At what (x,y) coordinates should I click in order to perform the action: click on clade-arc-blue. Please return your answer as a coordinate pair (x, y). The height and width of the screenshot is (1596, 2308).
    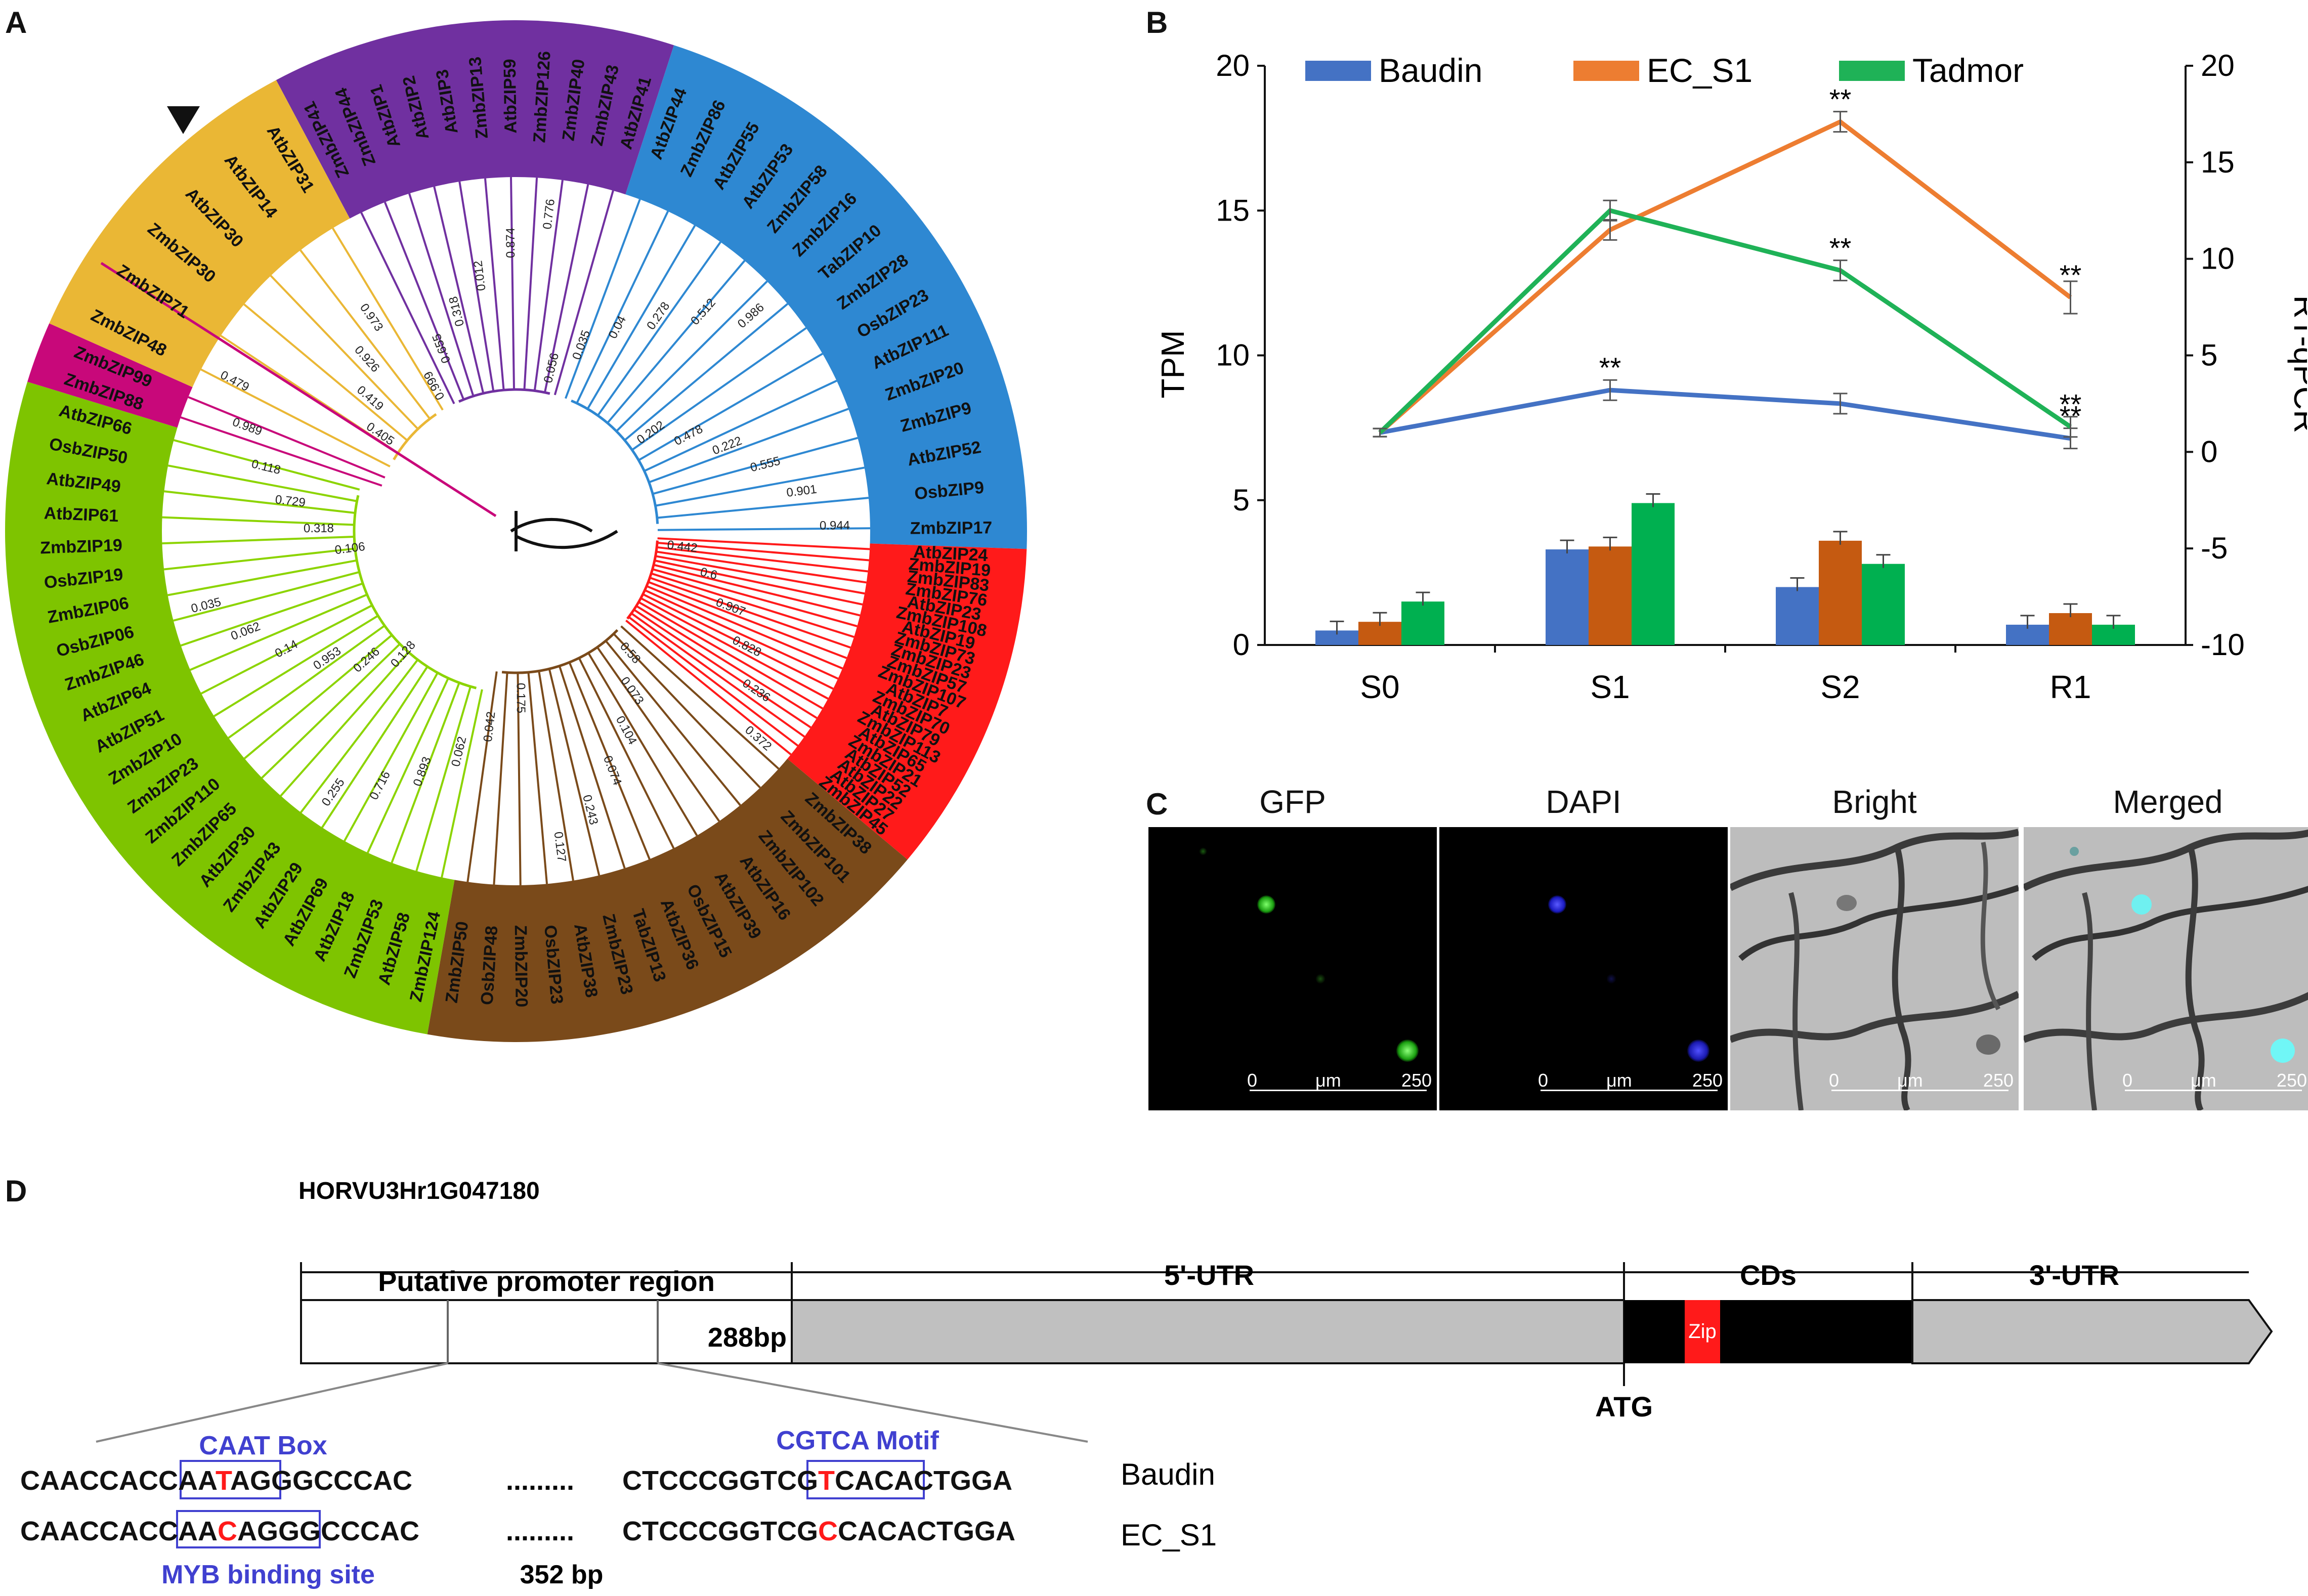
    Looking at the image, I should click on (615, 462).